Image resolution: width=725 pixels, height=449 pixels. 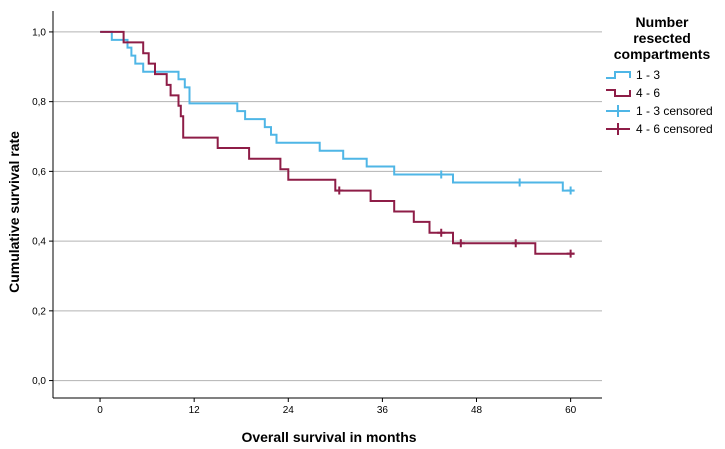 What do you see at coordinates (662, 54) in the screenshot?
I see `legend-title-line-3: compartments` at bounding box center [662, 54].